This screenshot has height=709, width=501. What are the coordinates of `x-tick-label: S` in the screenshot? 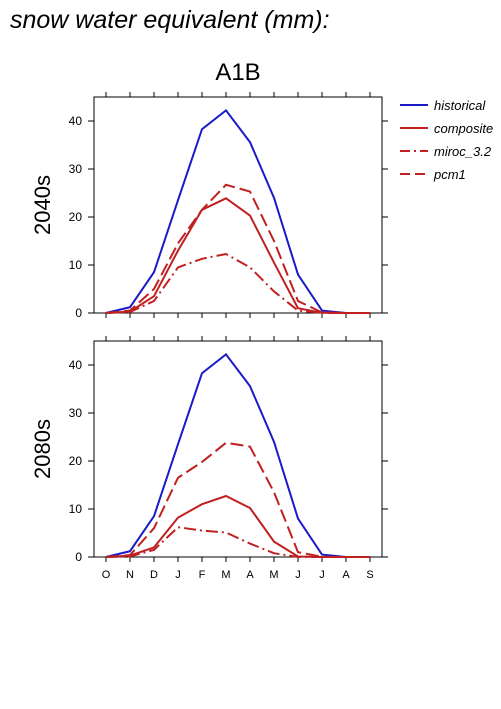 It's located at (369, 575).